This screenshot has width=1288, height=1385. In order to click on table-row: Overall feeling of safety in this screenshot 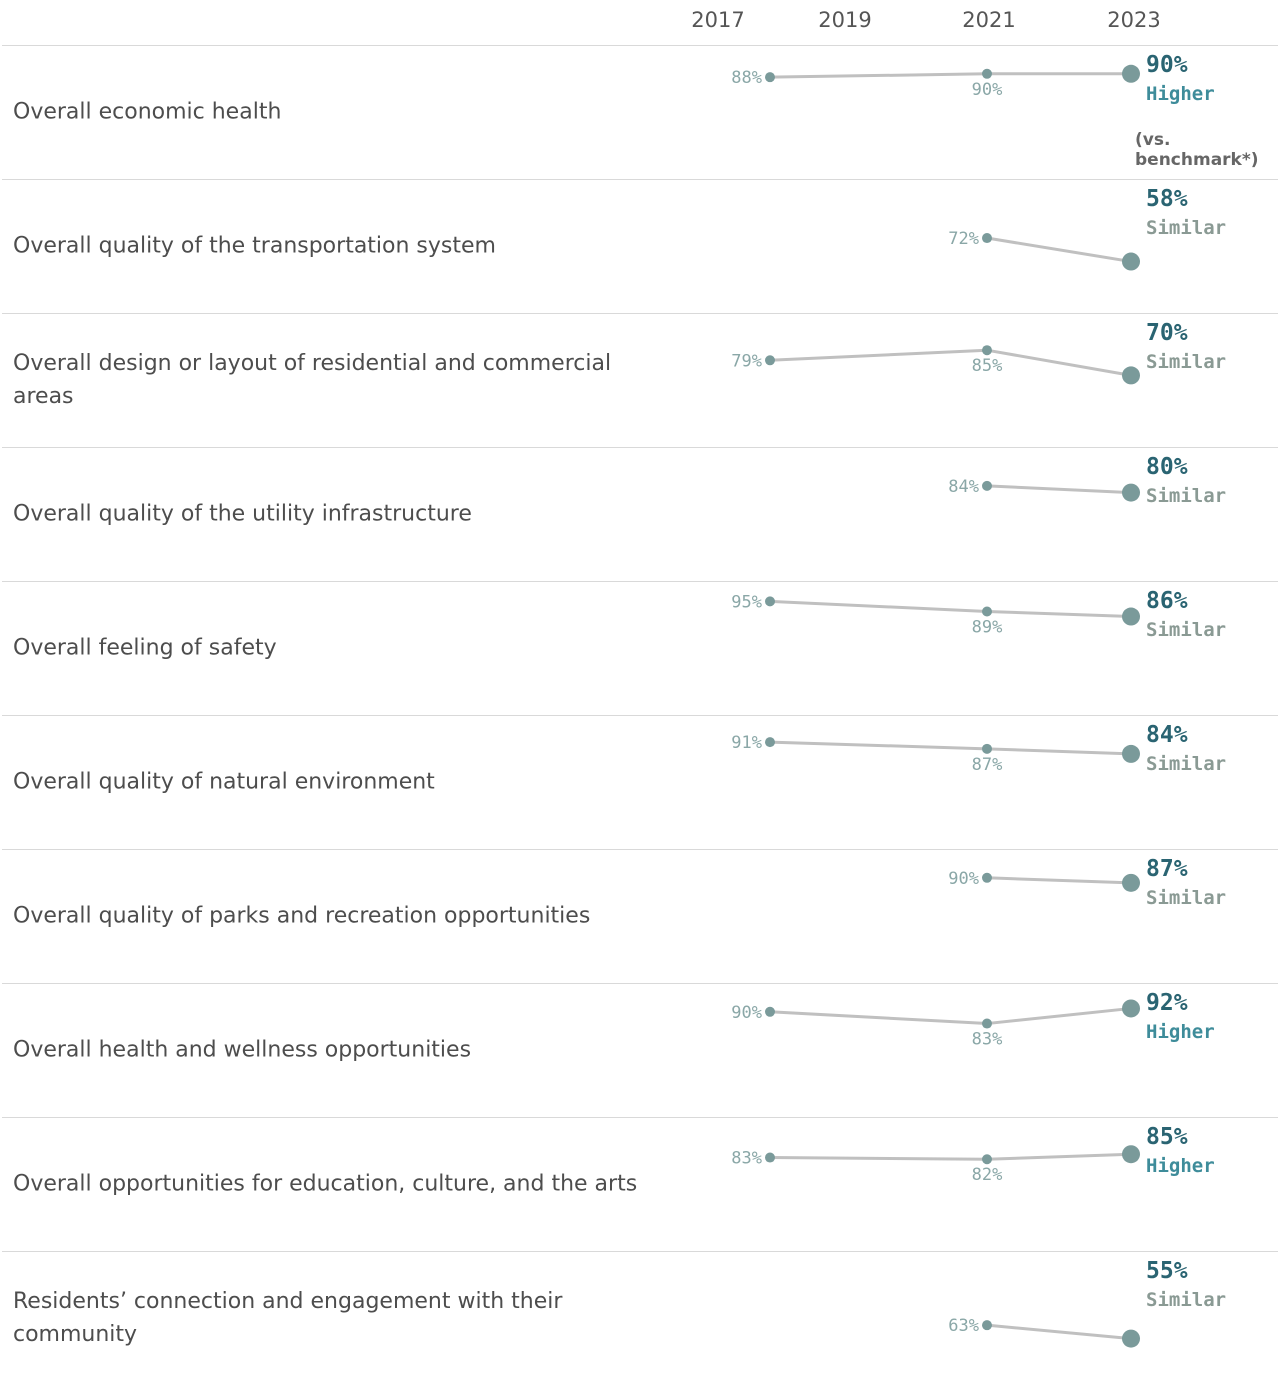, I will do `click(644, 648)`.